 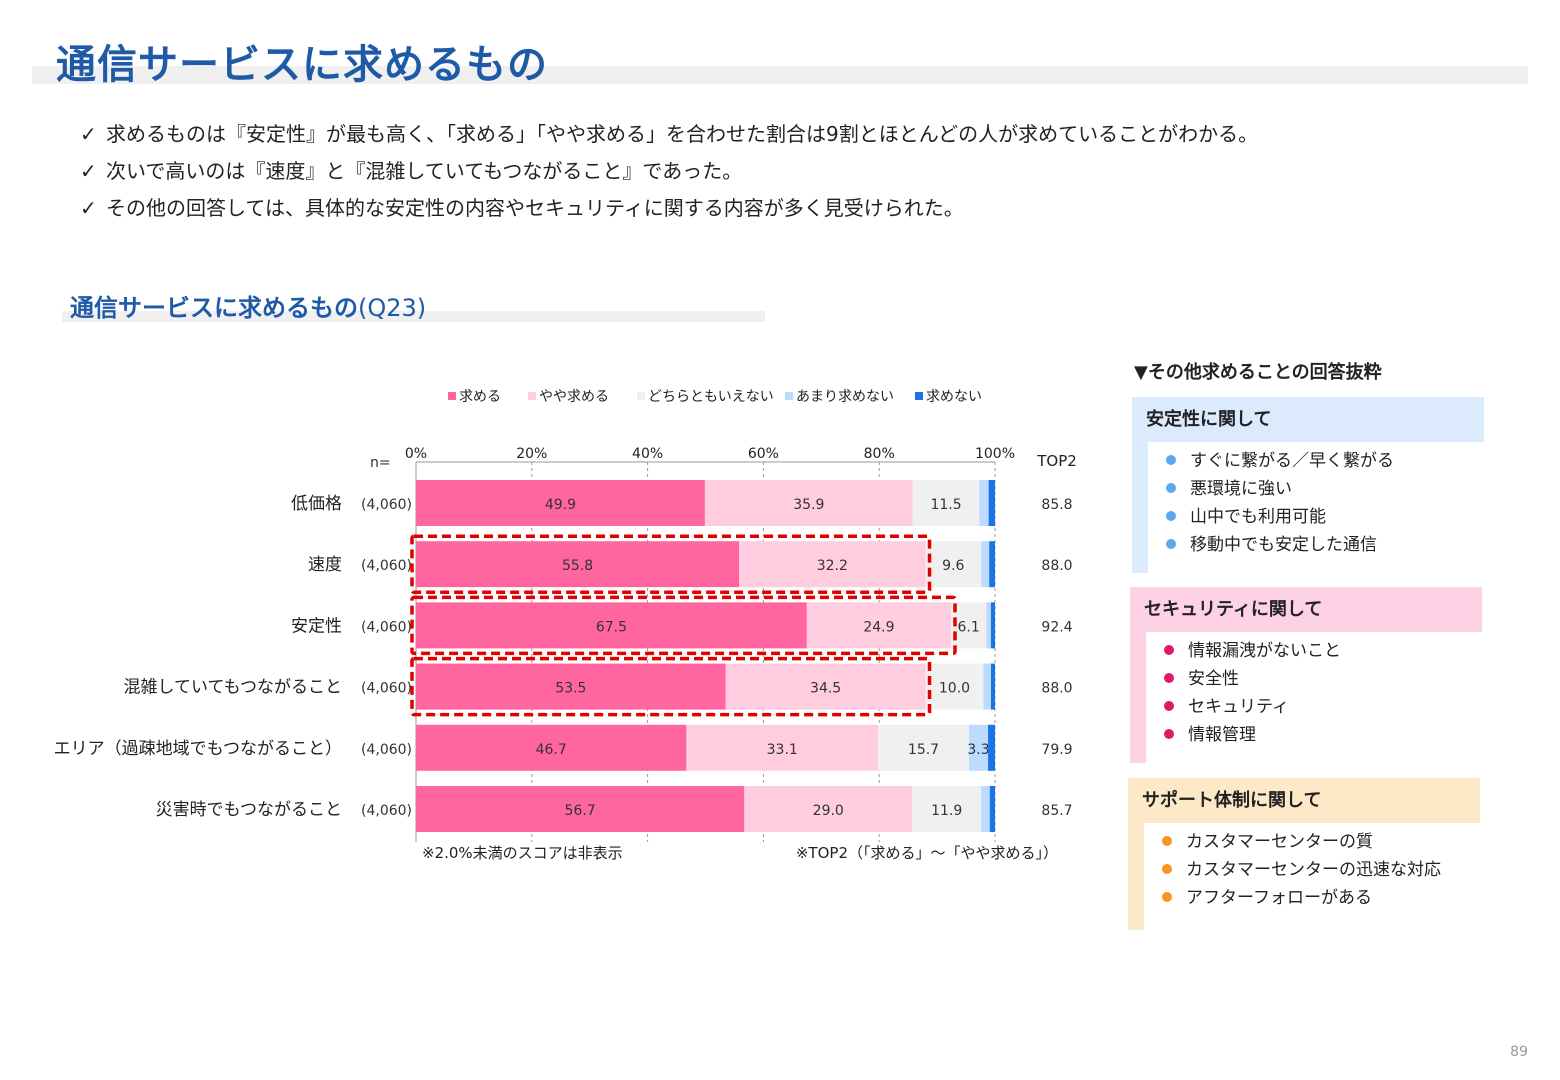 What do you see at coordinates (780, 75) in the screenshot?
I see `title-band` at bounding box center [780, 75].